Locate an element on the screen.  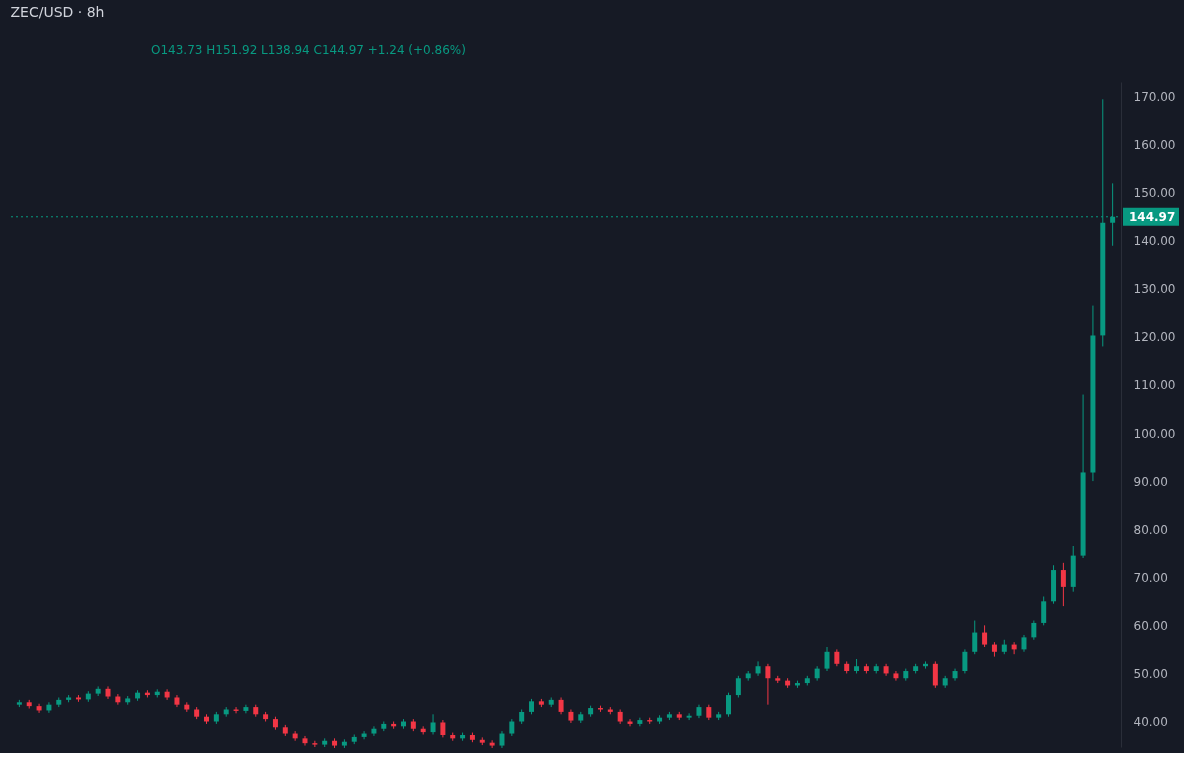
y-tick-label: 90.00 is located at coordinates (1150, 481).